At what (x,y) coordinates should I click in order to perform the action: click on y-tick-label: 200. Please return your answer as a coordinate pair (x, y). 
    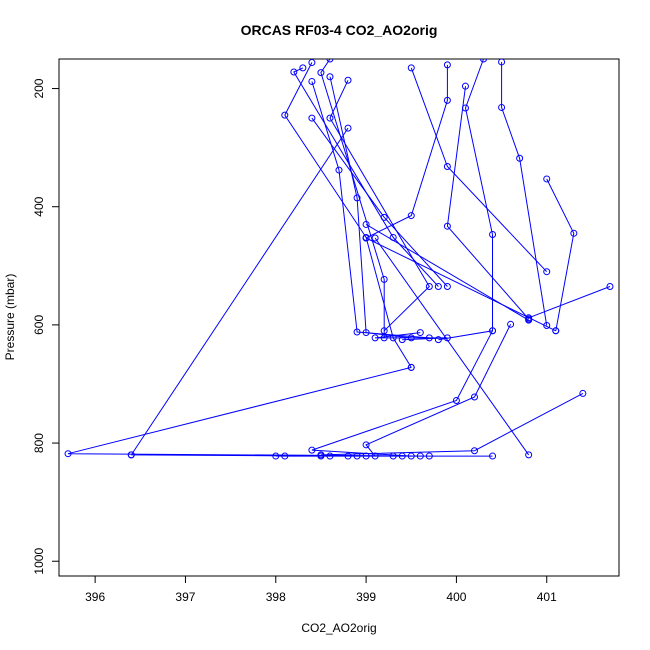
    Looking at the image, I should click on (39, 88).